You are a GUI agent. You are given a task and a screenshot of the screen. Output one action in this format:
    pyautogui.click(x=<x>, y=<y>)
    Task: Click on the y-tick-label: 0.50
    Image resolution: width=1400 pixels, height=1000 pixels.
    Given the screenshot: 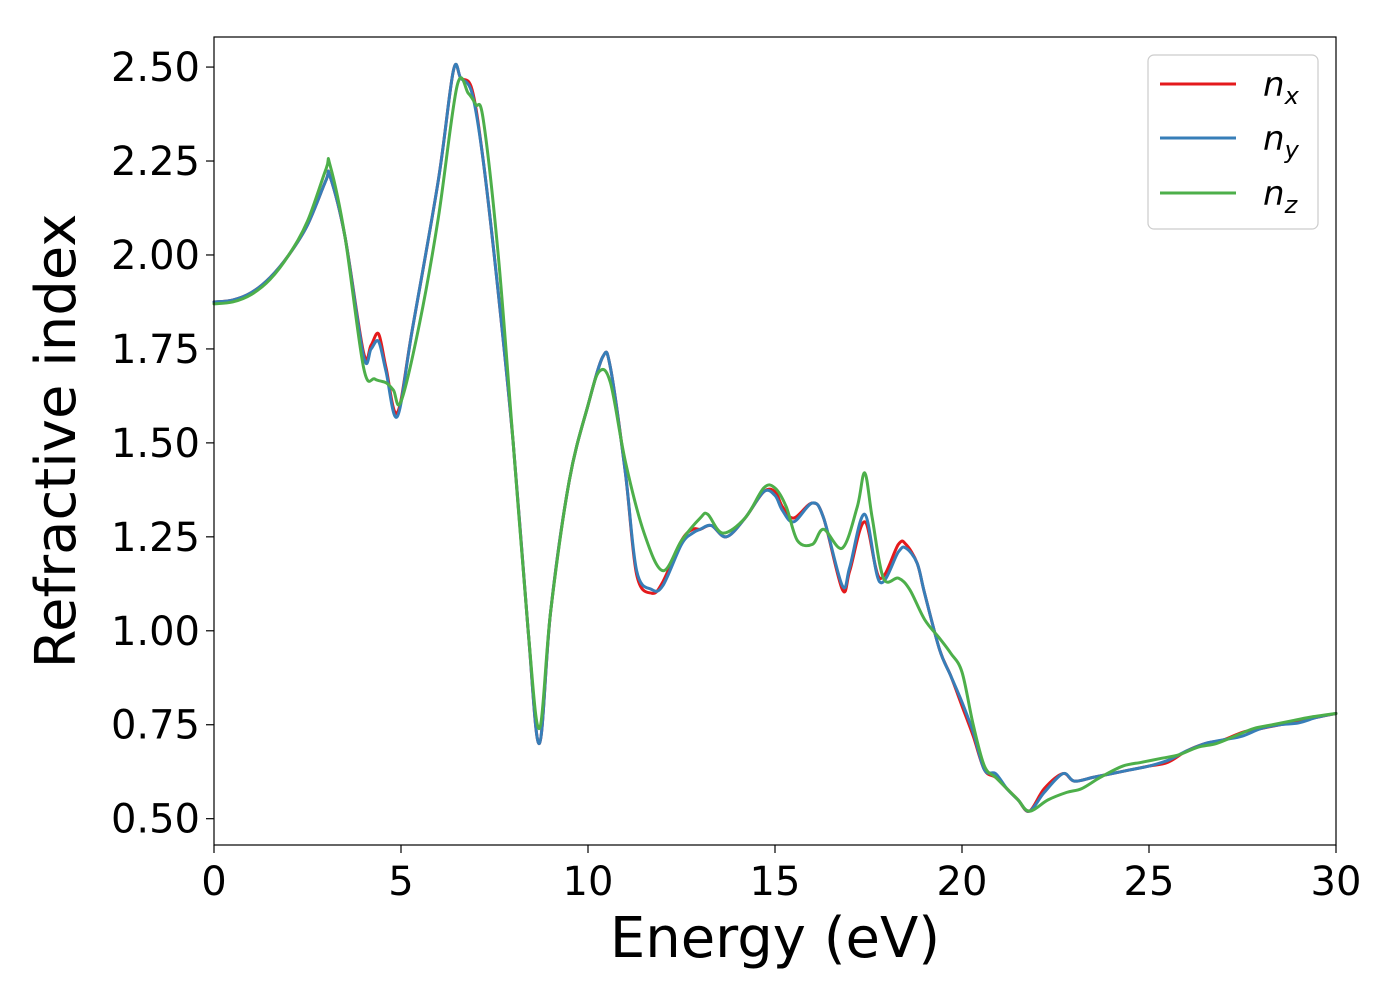 What is the action you would take?
    pyautogui.click(x=155, y=820)
    